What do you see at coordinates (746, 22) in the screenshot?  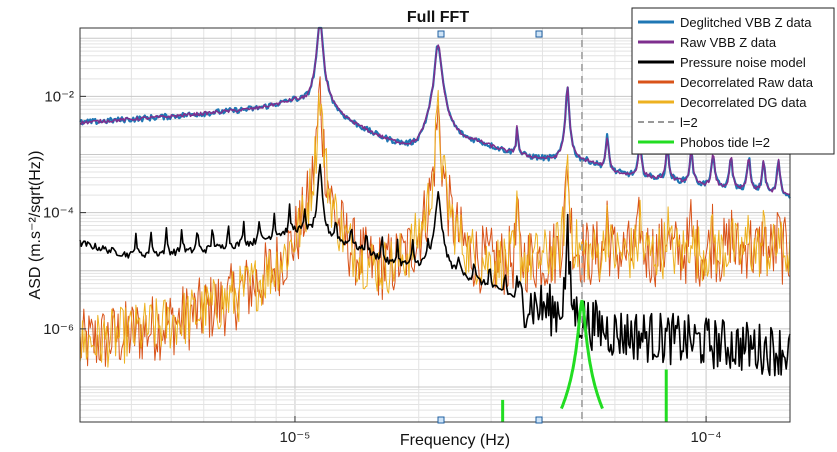 I see `legend-entry: Deglitched VBB Z data` at bounding box center [746, 22].